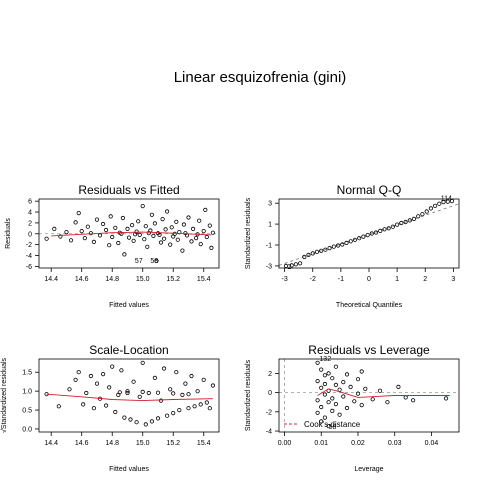 This screenshot has width=480, height=480. I want to click on y-tick-label: 3, so click(270, 204).